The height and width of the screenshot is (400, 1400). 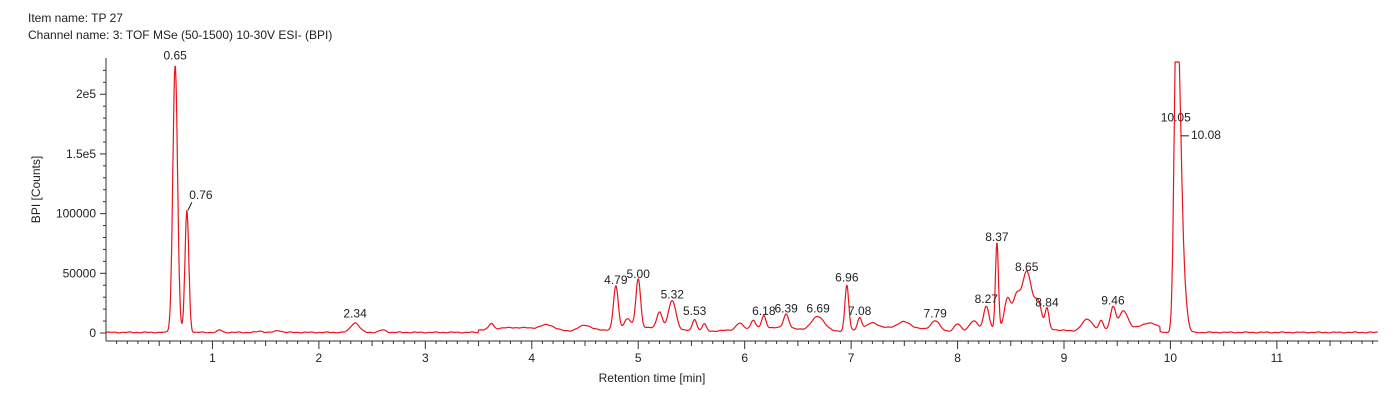 I want to click on peak-label: 4.79, so click(x=616, y=280).